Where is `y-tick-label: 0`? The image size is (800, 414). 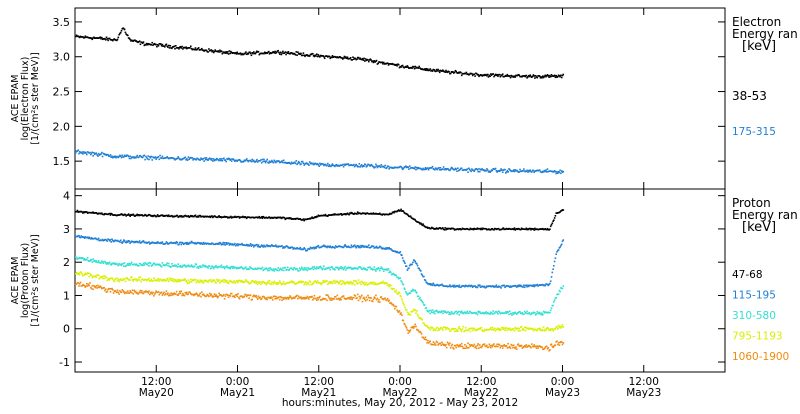 y-tick-label: 0 is located at coordinates (66, 329).